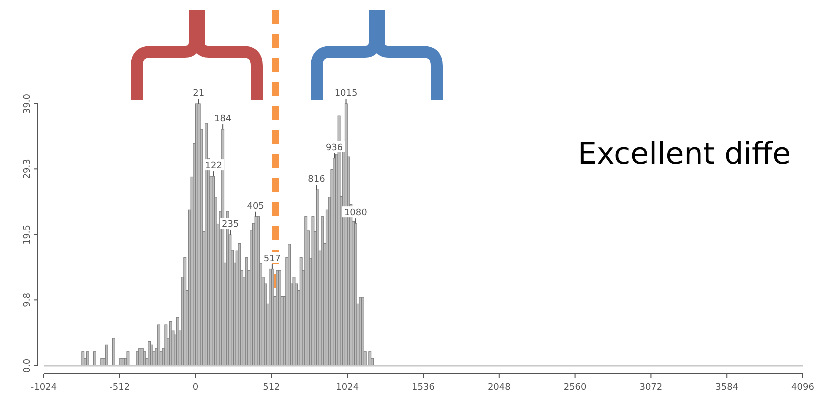 The image size is (833, 400). What do you see at coordinates (356, 213) in the screenshot?
I see `annotation: 1080` at bounding box center [356, 213].